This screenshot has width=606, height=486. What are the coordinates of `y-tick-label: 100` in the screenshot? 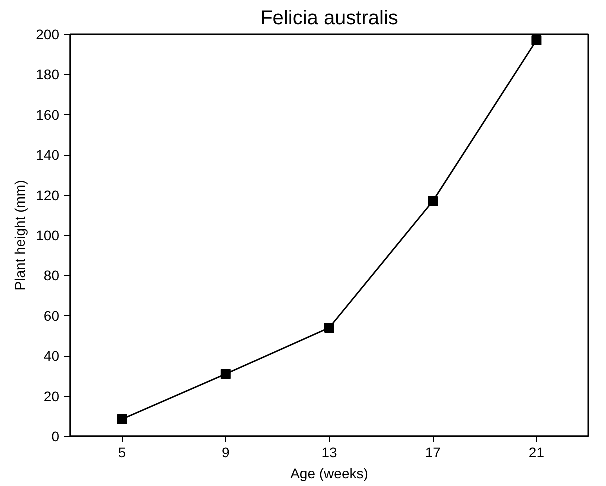 It's located at (48, 236).